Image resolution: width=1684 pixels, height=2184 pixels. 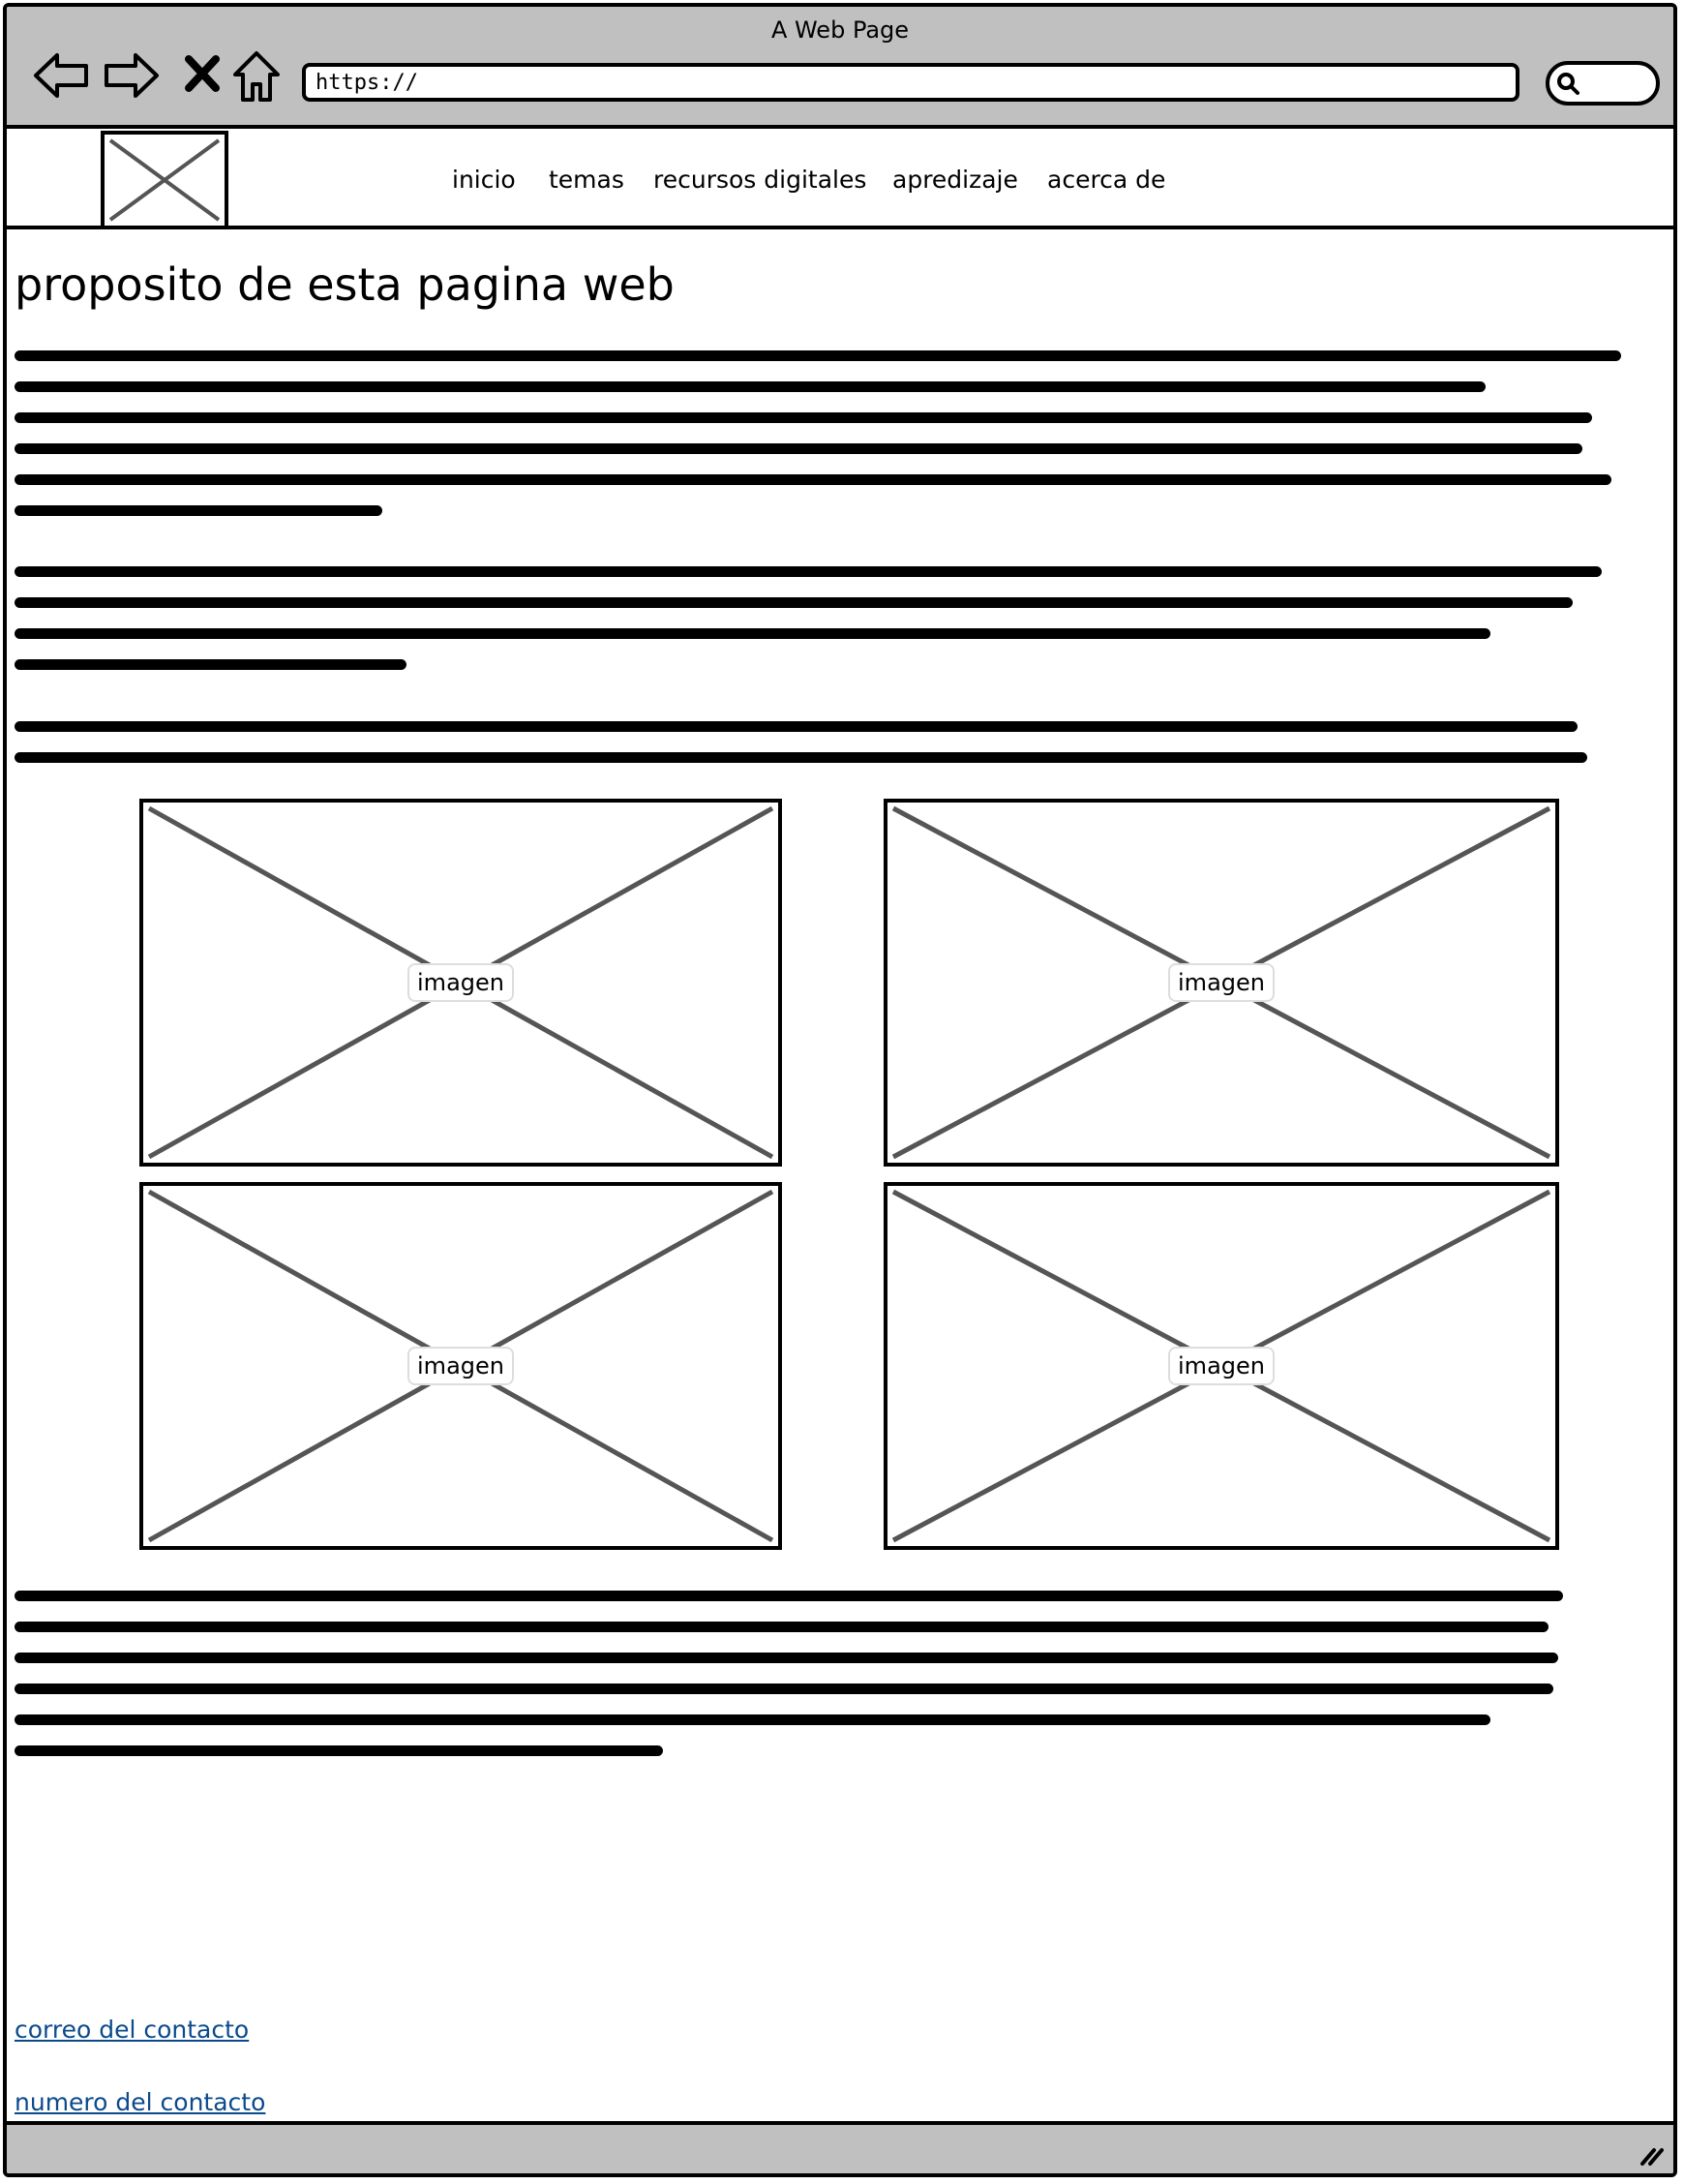 I want to click on window-title: A Web Page, so click(x=840, y=30).